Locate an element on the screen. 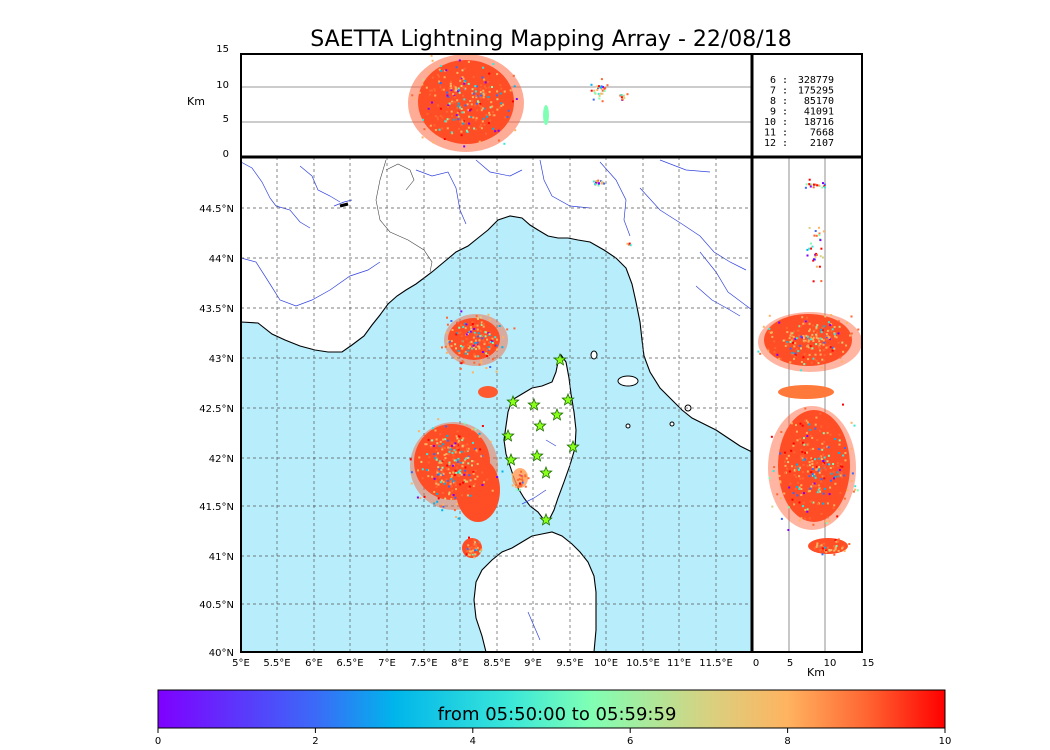 The image size is (1050, 750). longitude-label: 6.5°E is located at coordinates (349, 663).